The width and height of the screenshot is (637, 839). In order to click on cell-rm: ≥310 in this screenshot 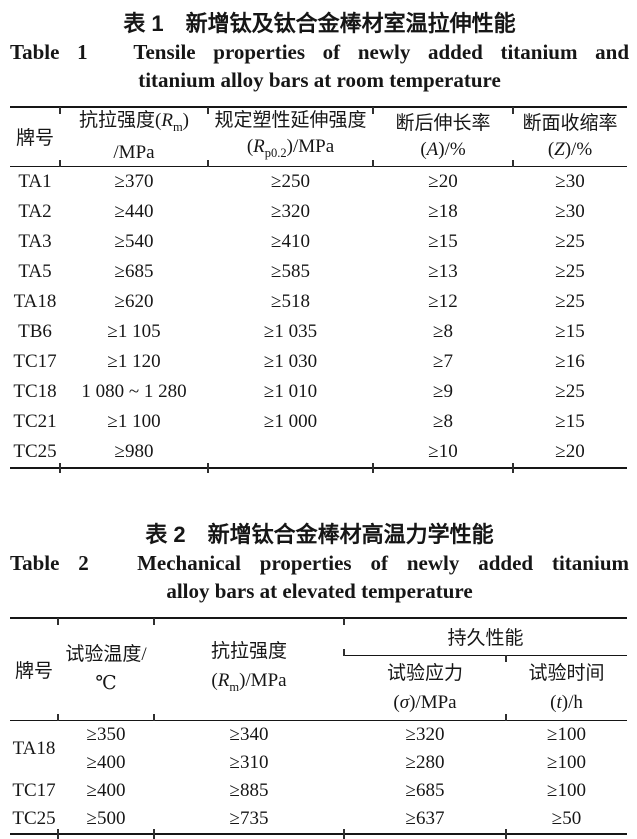, I will do `click(249, 762)`.